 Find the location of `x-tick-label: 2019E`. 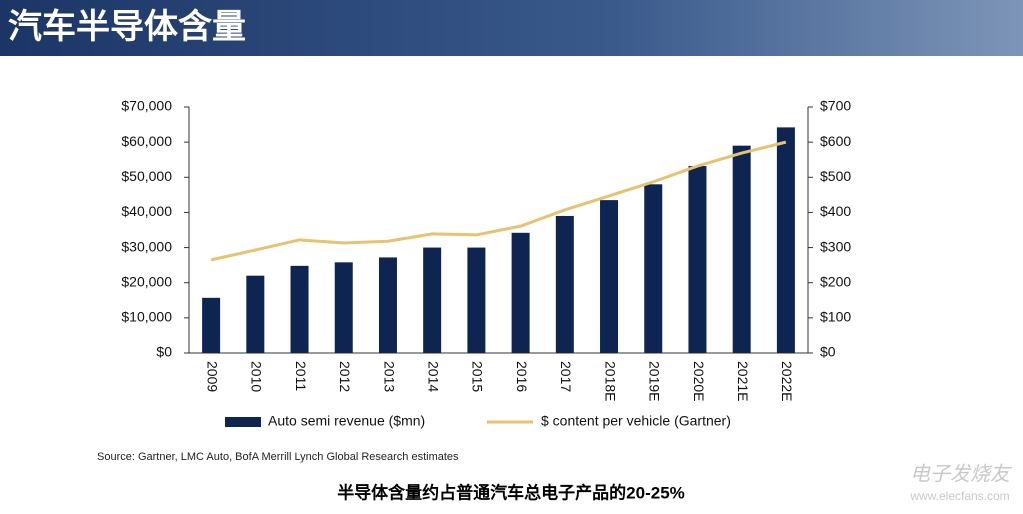

x-tick-label: 2019E is located at coordinates (655, 381).